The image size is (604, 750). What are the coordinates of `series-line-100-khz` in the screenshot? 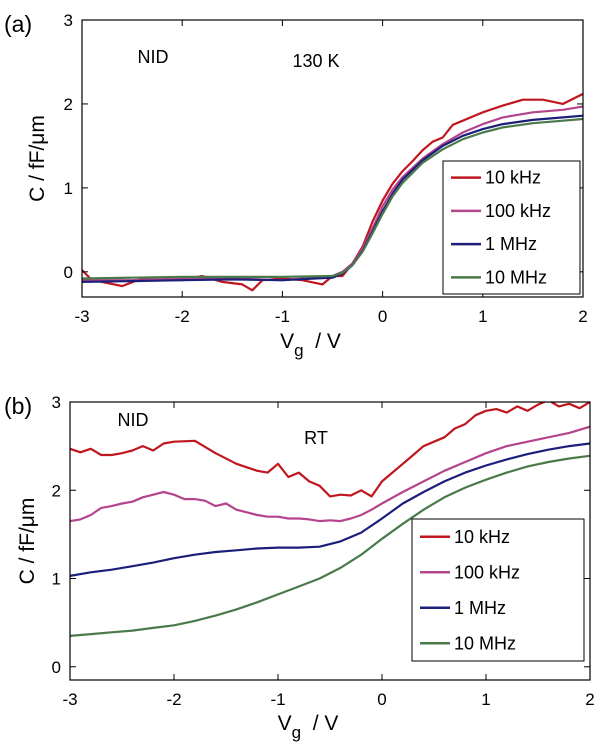 It's located at (330, 474).